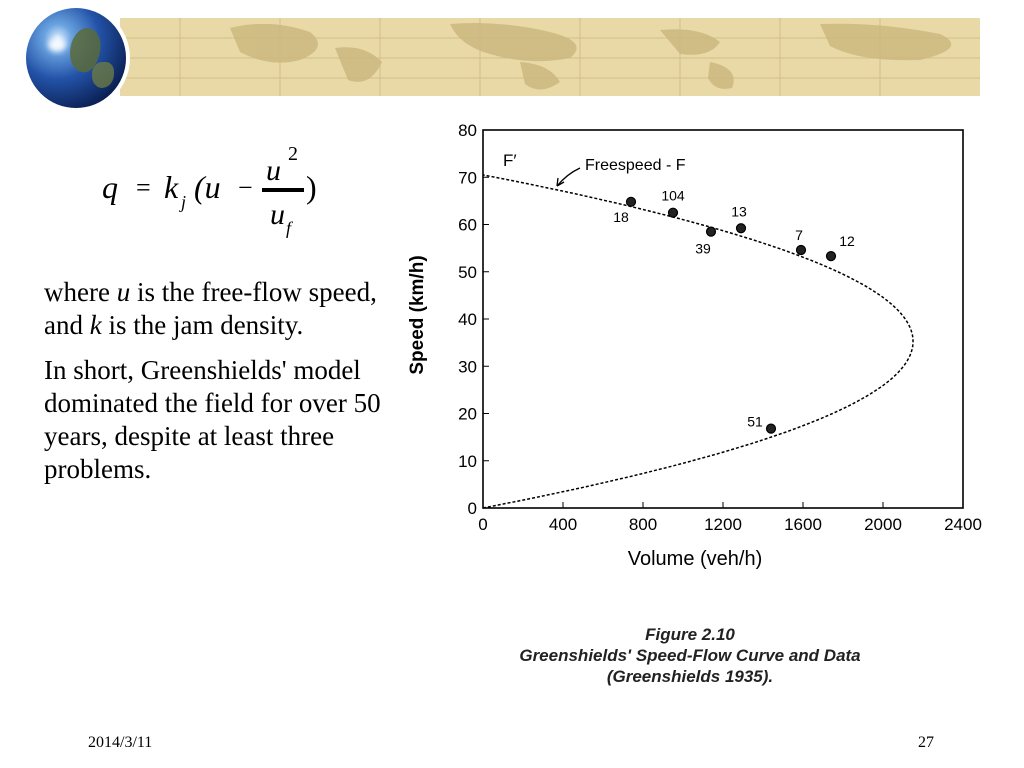 The height and width of the screenshot is (768, 1024). Describe the element at coordinates (568, 177) in the screenshot. I see `freespeed-arrow` at that location.